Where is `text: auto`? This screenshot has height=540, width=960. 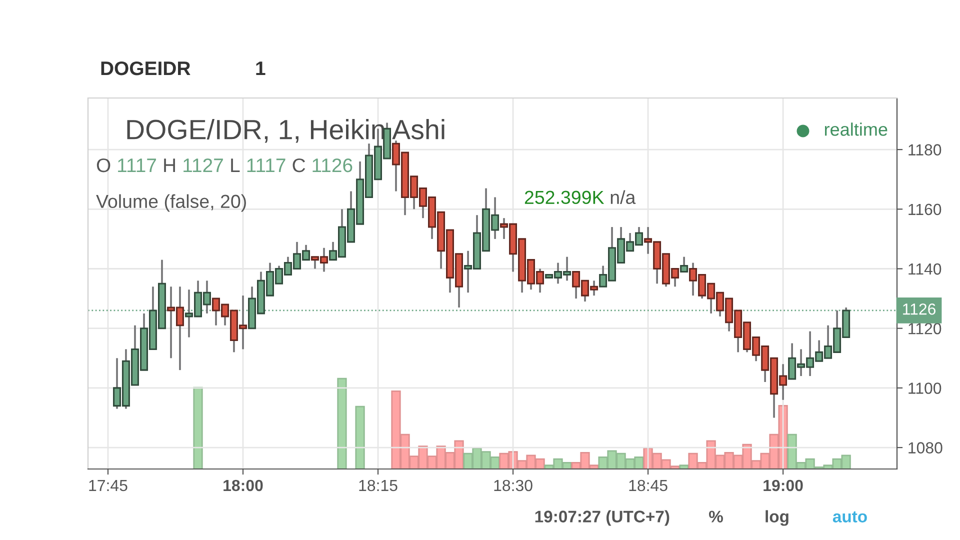 text: auto is located at coordinates (849, 516).